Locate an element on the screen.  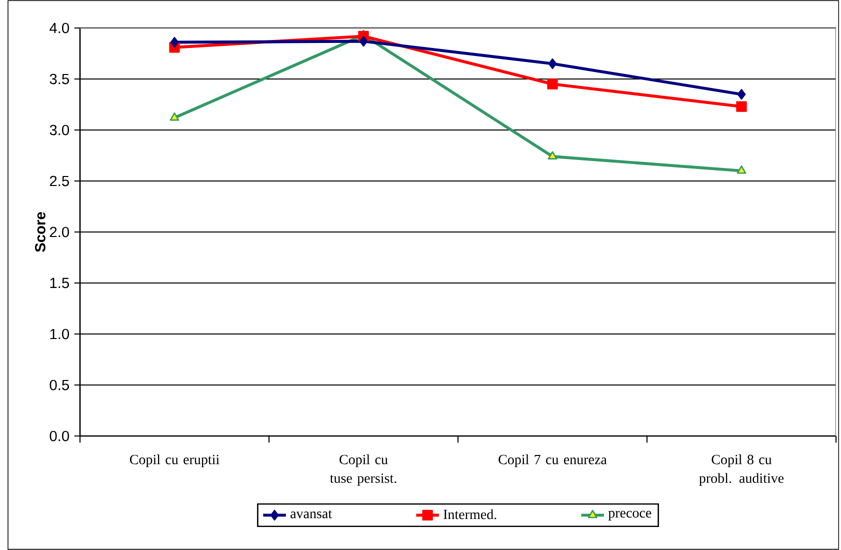
y-tick-label: 2.5 is located at coordinates (59, 181).